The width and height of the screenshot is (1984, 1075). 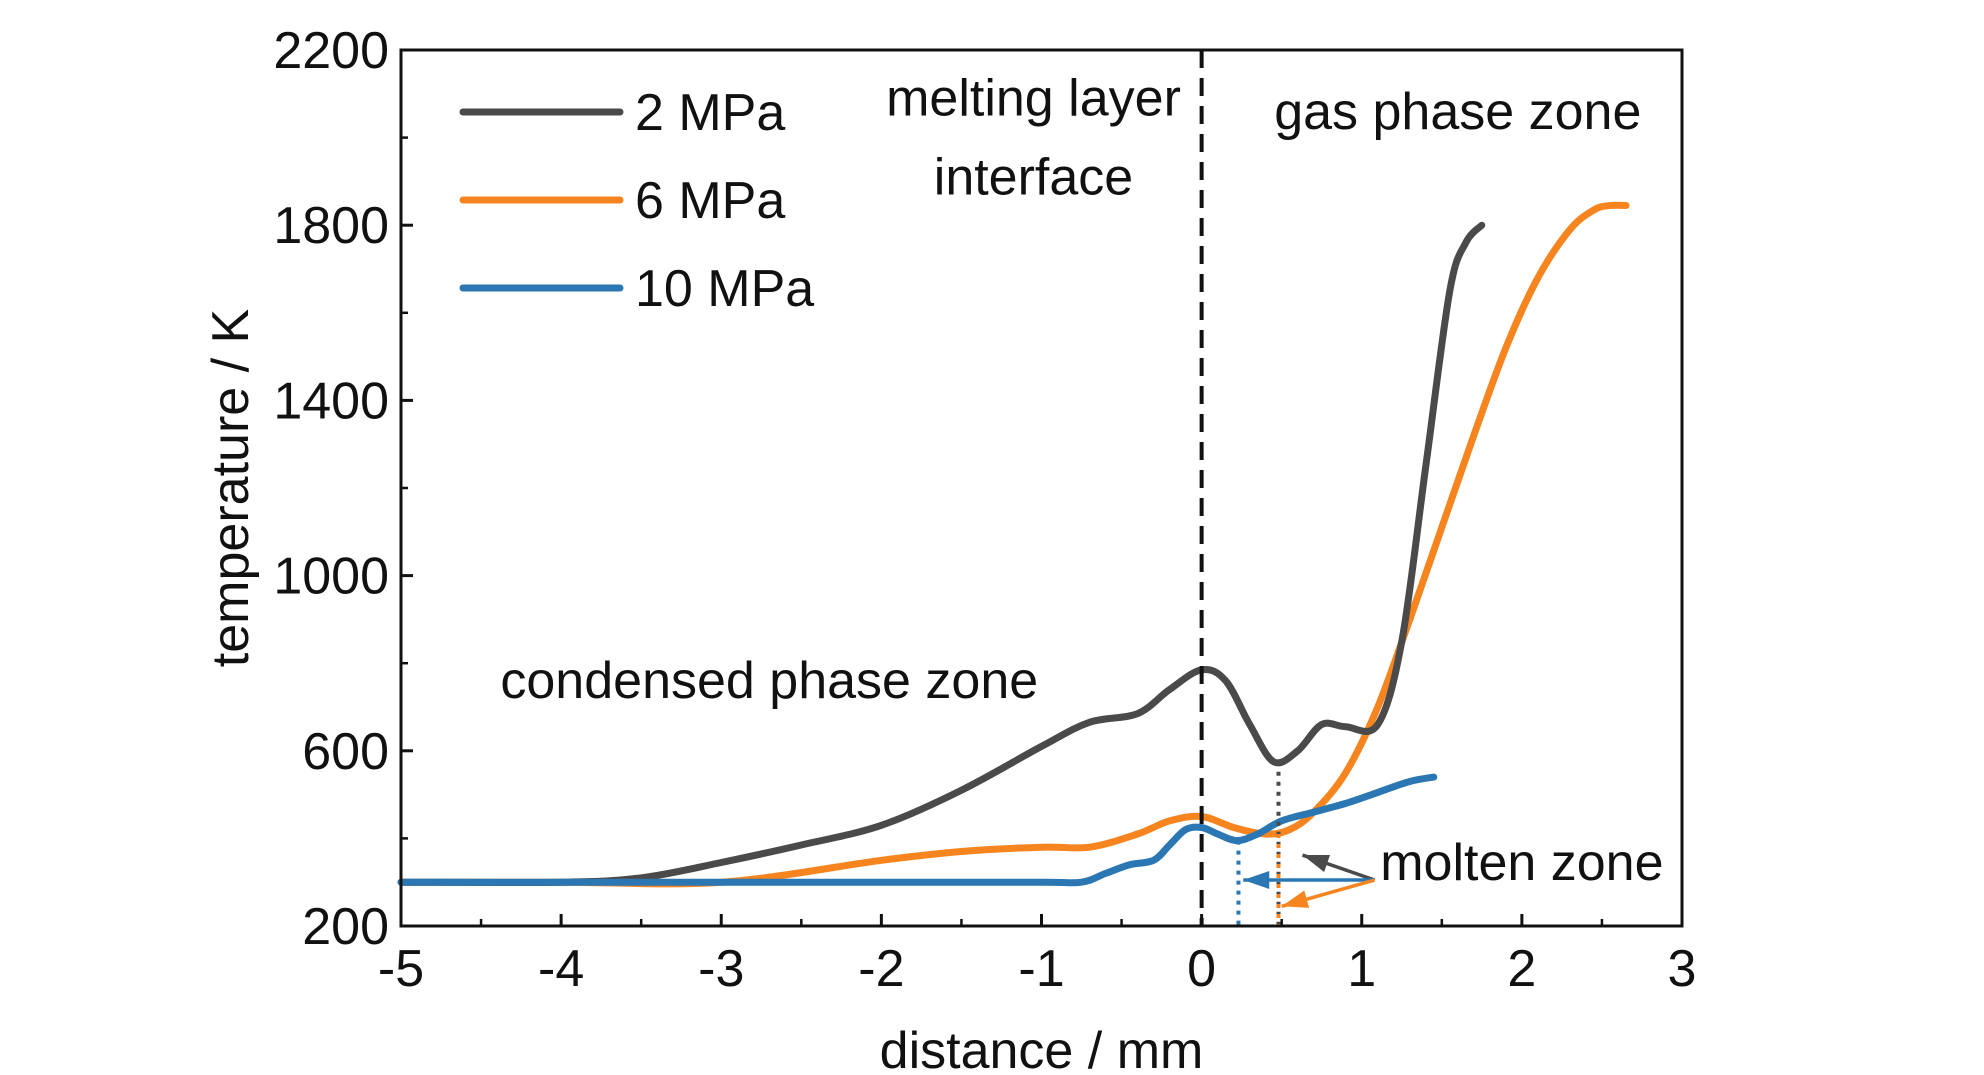 I want to click on legend-label: 10 MPa, so click(x=724, y=289).